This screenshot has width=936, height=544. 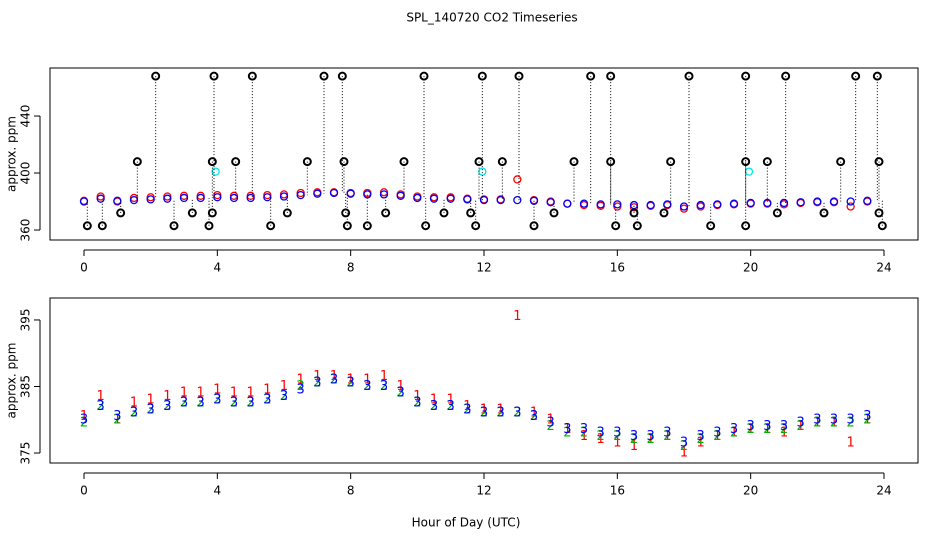 What do you see at coordinates (351, 268) in the screenshot?
I see `x-tick-label: 8` at bounding box center [351, 268].